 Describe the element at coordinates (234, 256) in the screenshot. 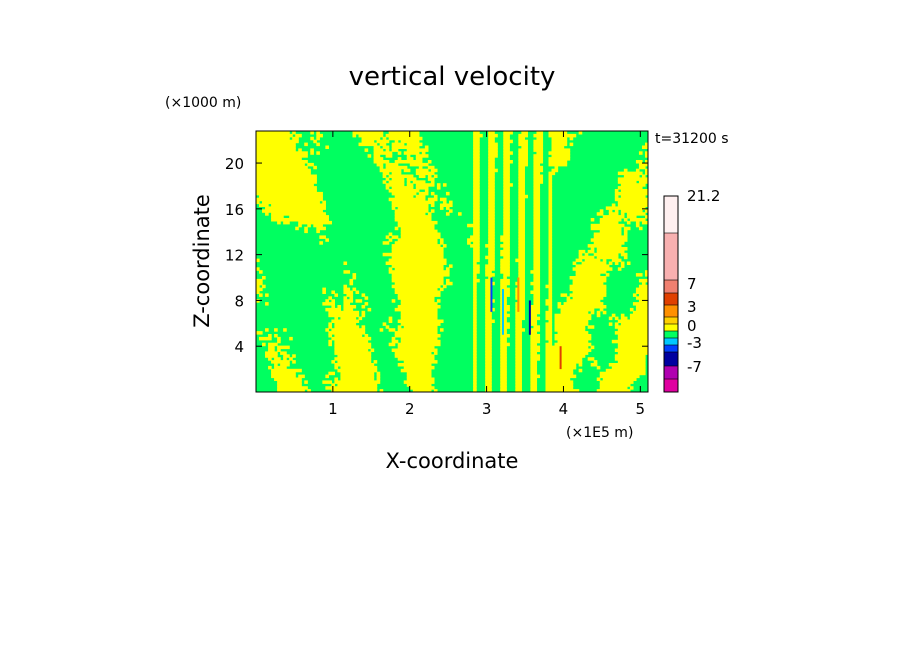

I see `y-tick-label: 12` at that location.